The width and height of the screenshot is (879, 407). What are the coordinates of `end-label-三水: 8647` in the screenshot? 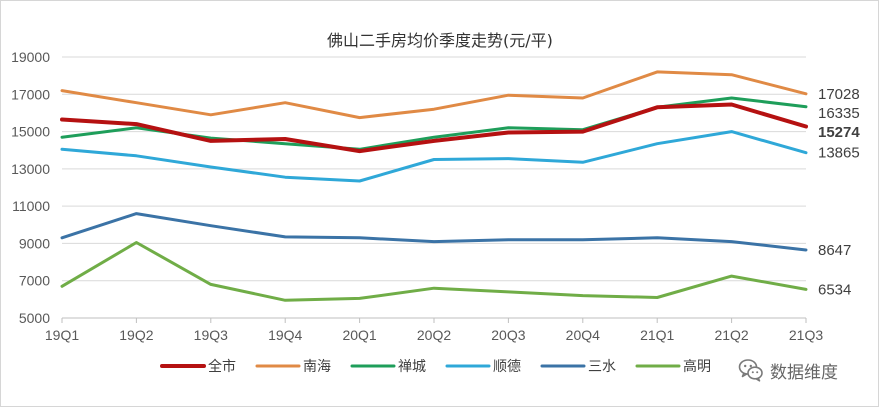 It's located at (834, 250).